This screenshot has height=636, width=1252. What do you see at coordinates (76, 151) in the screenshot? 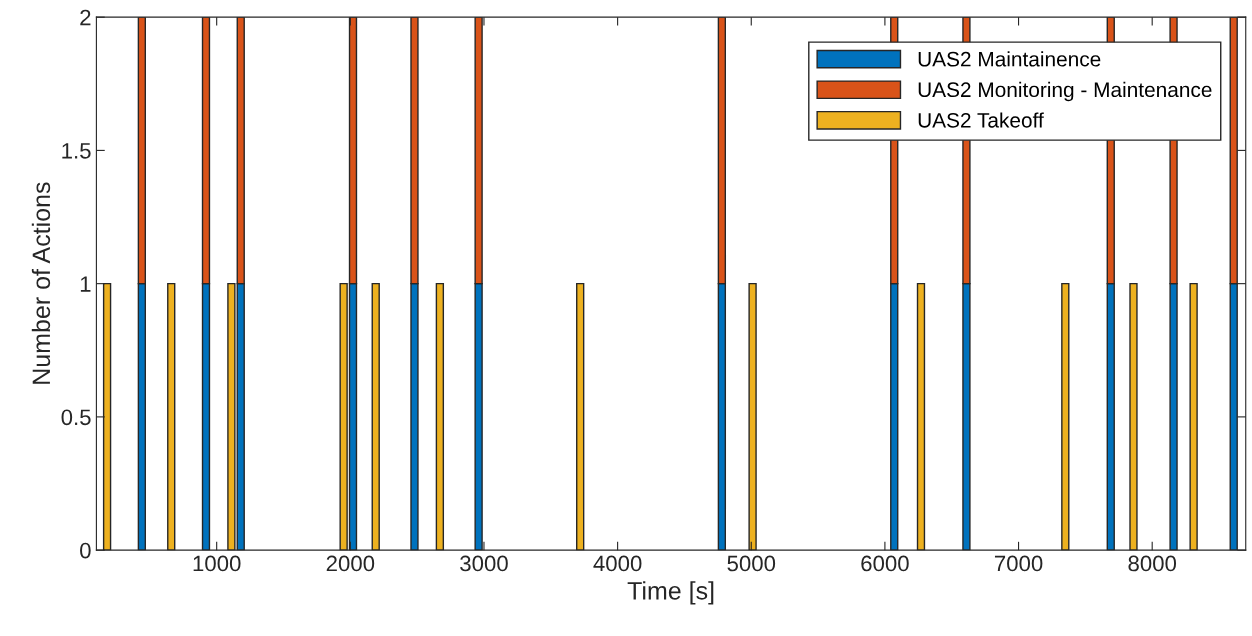
I see `y-tick-label: 1.5` at bounding box center [76, 151].